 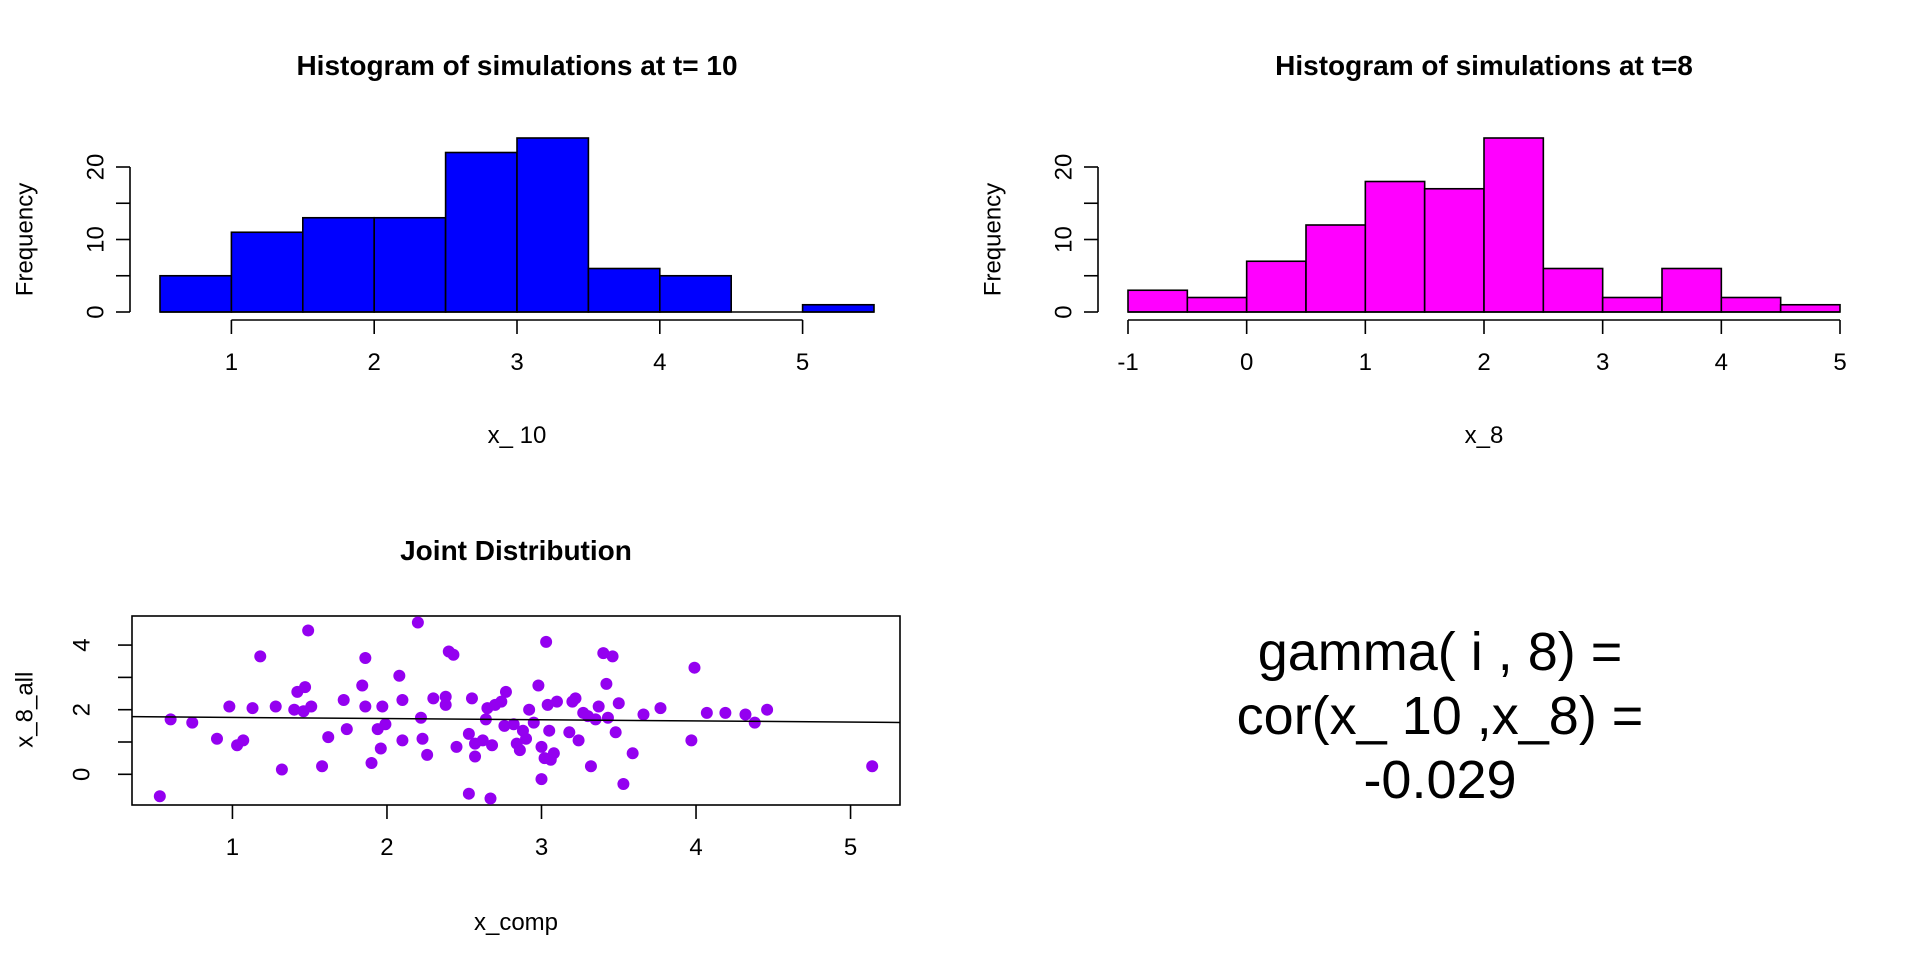 I want to click on y-axis-label: x_8_all, so click(x=25, y=710).